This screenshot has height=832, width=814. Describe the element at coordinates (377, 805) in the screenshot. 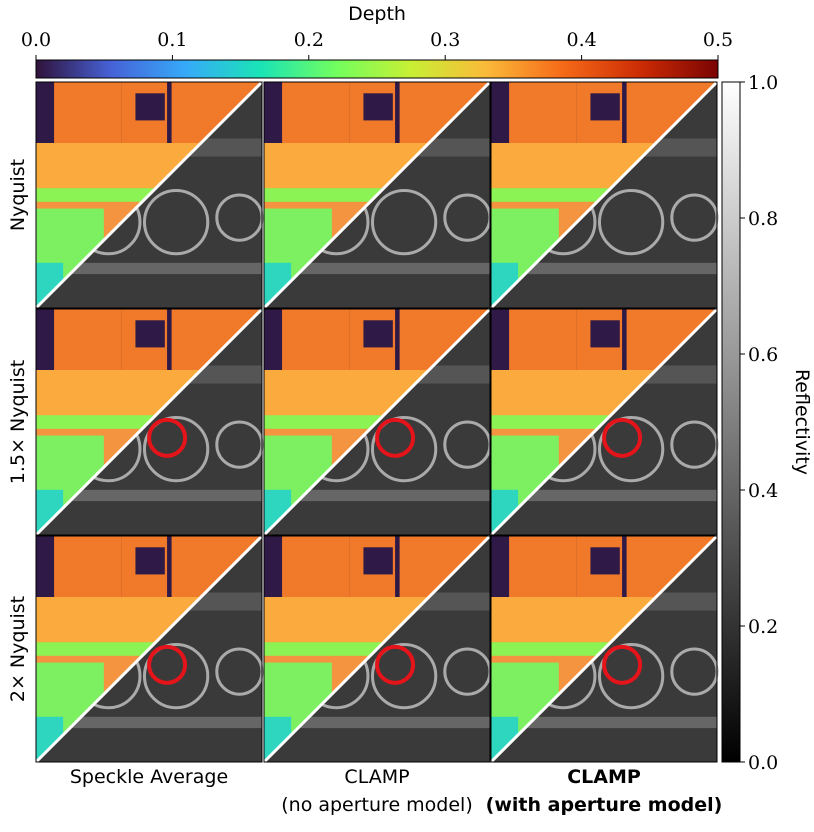

I see `column-subtitle: (no aperture model)` at that location.